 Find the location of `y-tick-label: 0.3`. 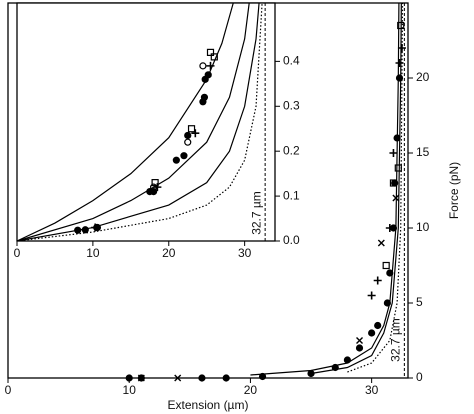

y-tick-label: 0.3 is located at coordinates (291, 105).